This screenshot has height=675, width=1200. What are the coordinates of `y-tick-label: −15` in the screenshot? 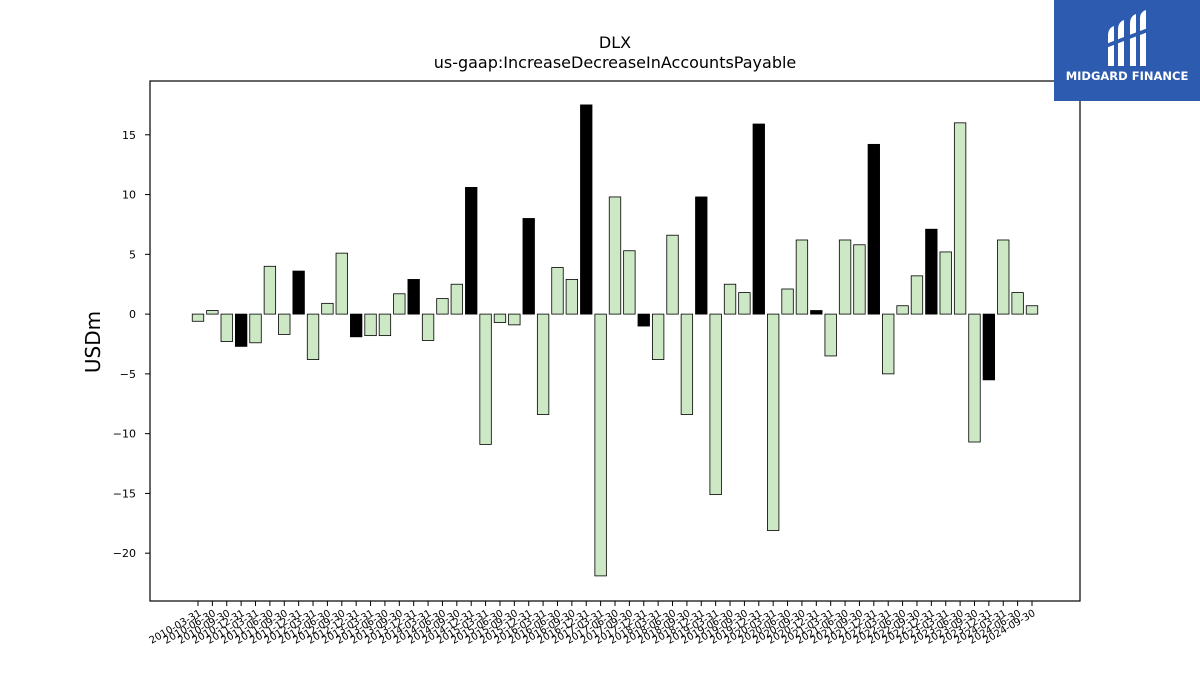 It's located at (124, 493).